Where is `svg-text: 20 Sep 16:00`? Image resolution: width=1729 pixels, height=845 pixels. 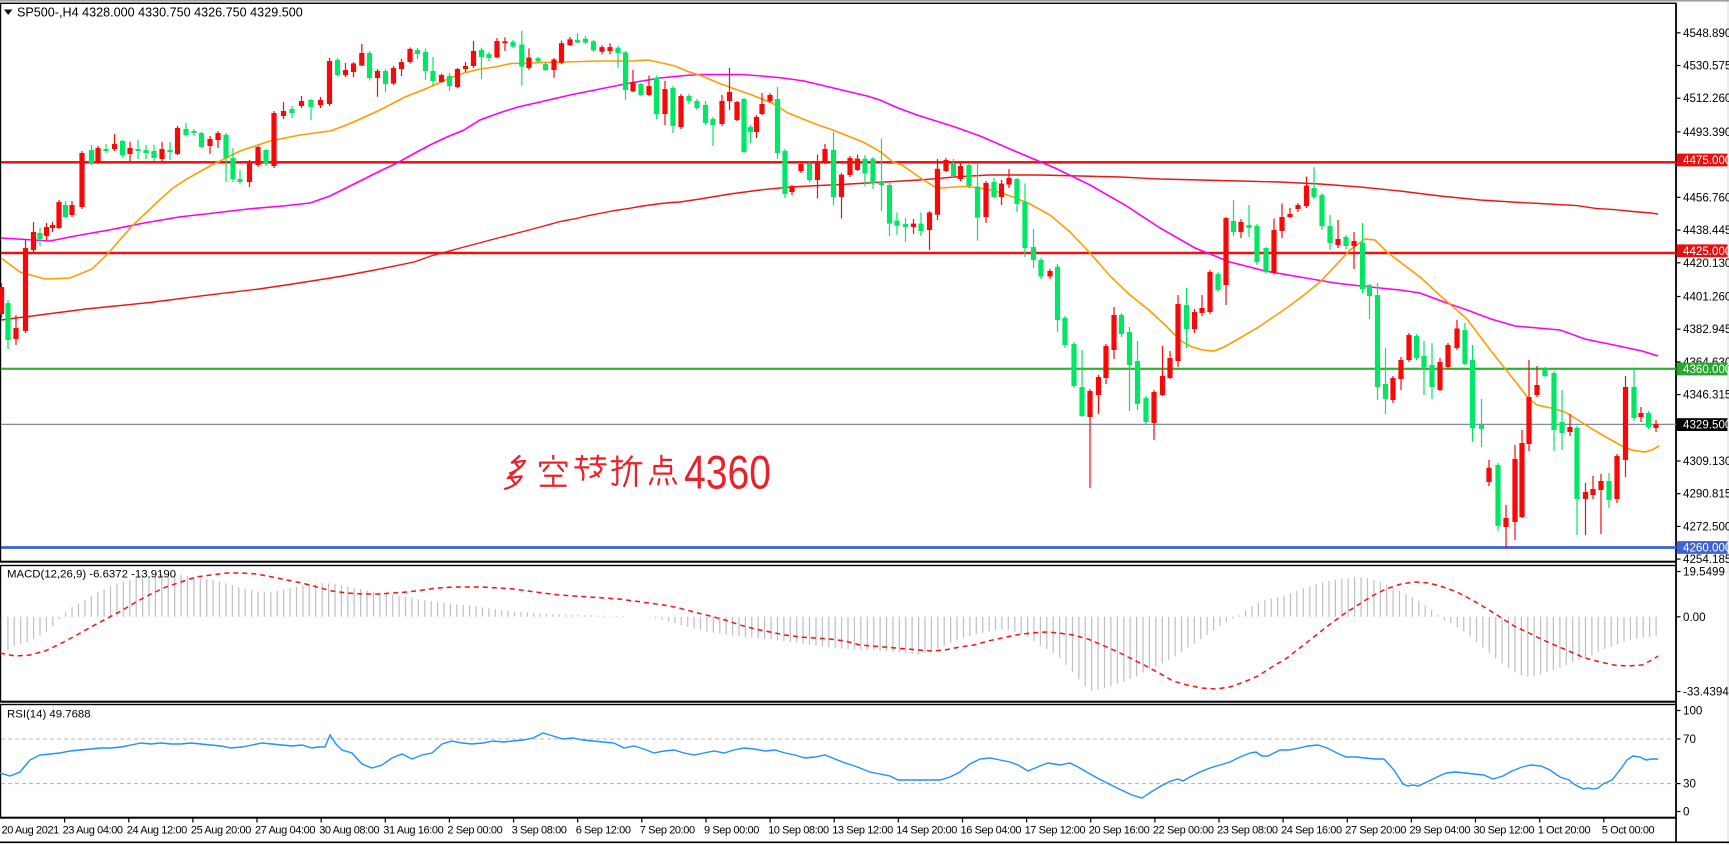 svg-text: 20 Sep 16:00 is located at coordinates (1119, 831).